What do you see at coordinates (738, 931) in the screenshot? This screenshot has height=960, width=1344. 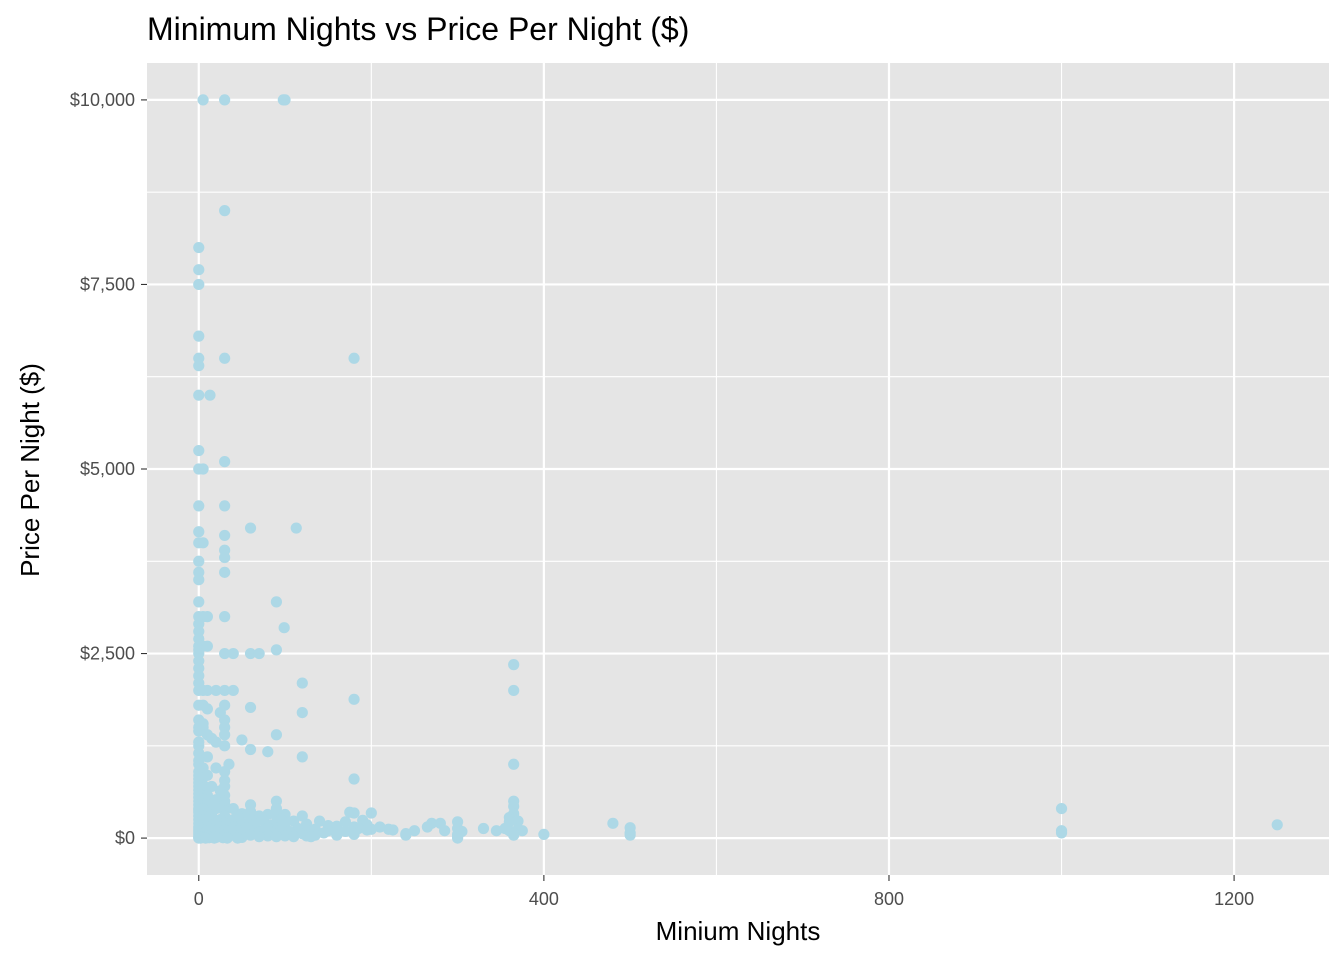 I see `x-axis-title: Minium Nights` at bounding box center [738, 931].